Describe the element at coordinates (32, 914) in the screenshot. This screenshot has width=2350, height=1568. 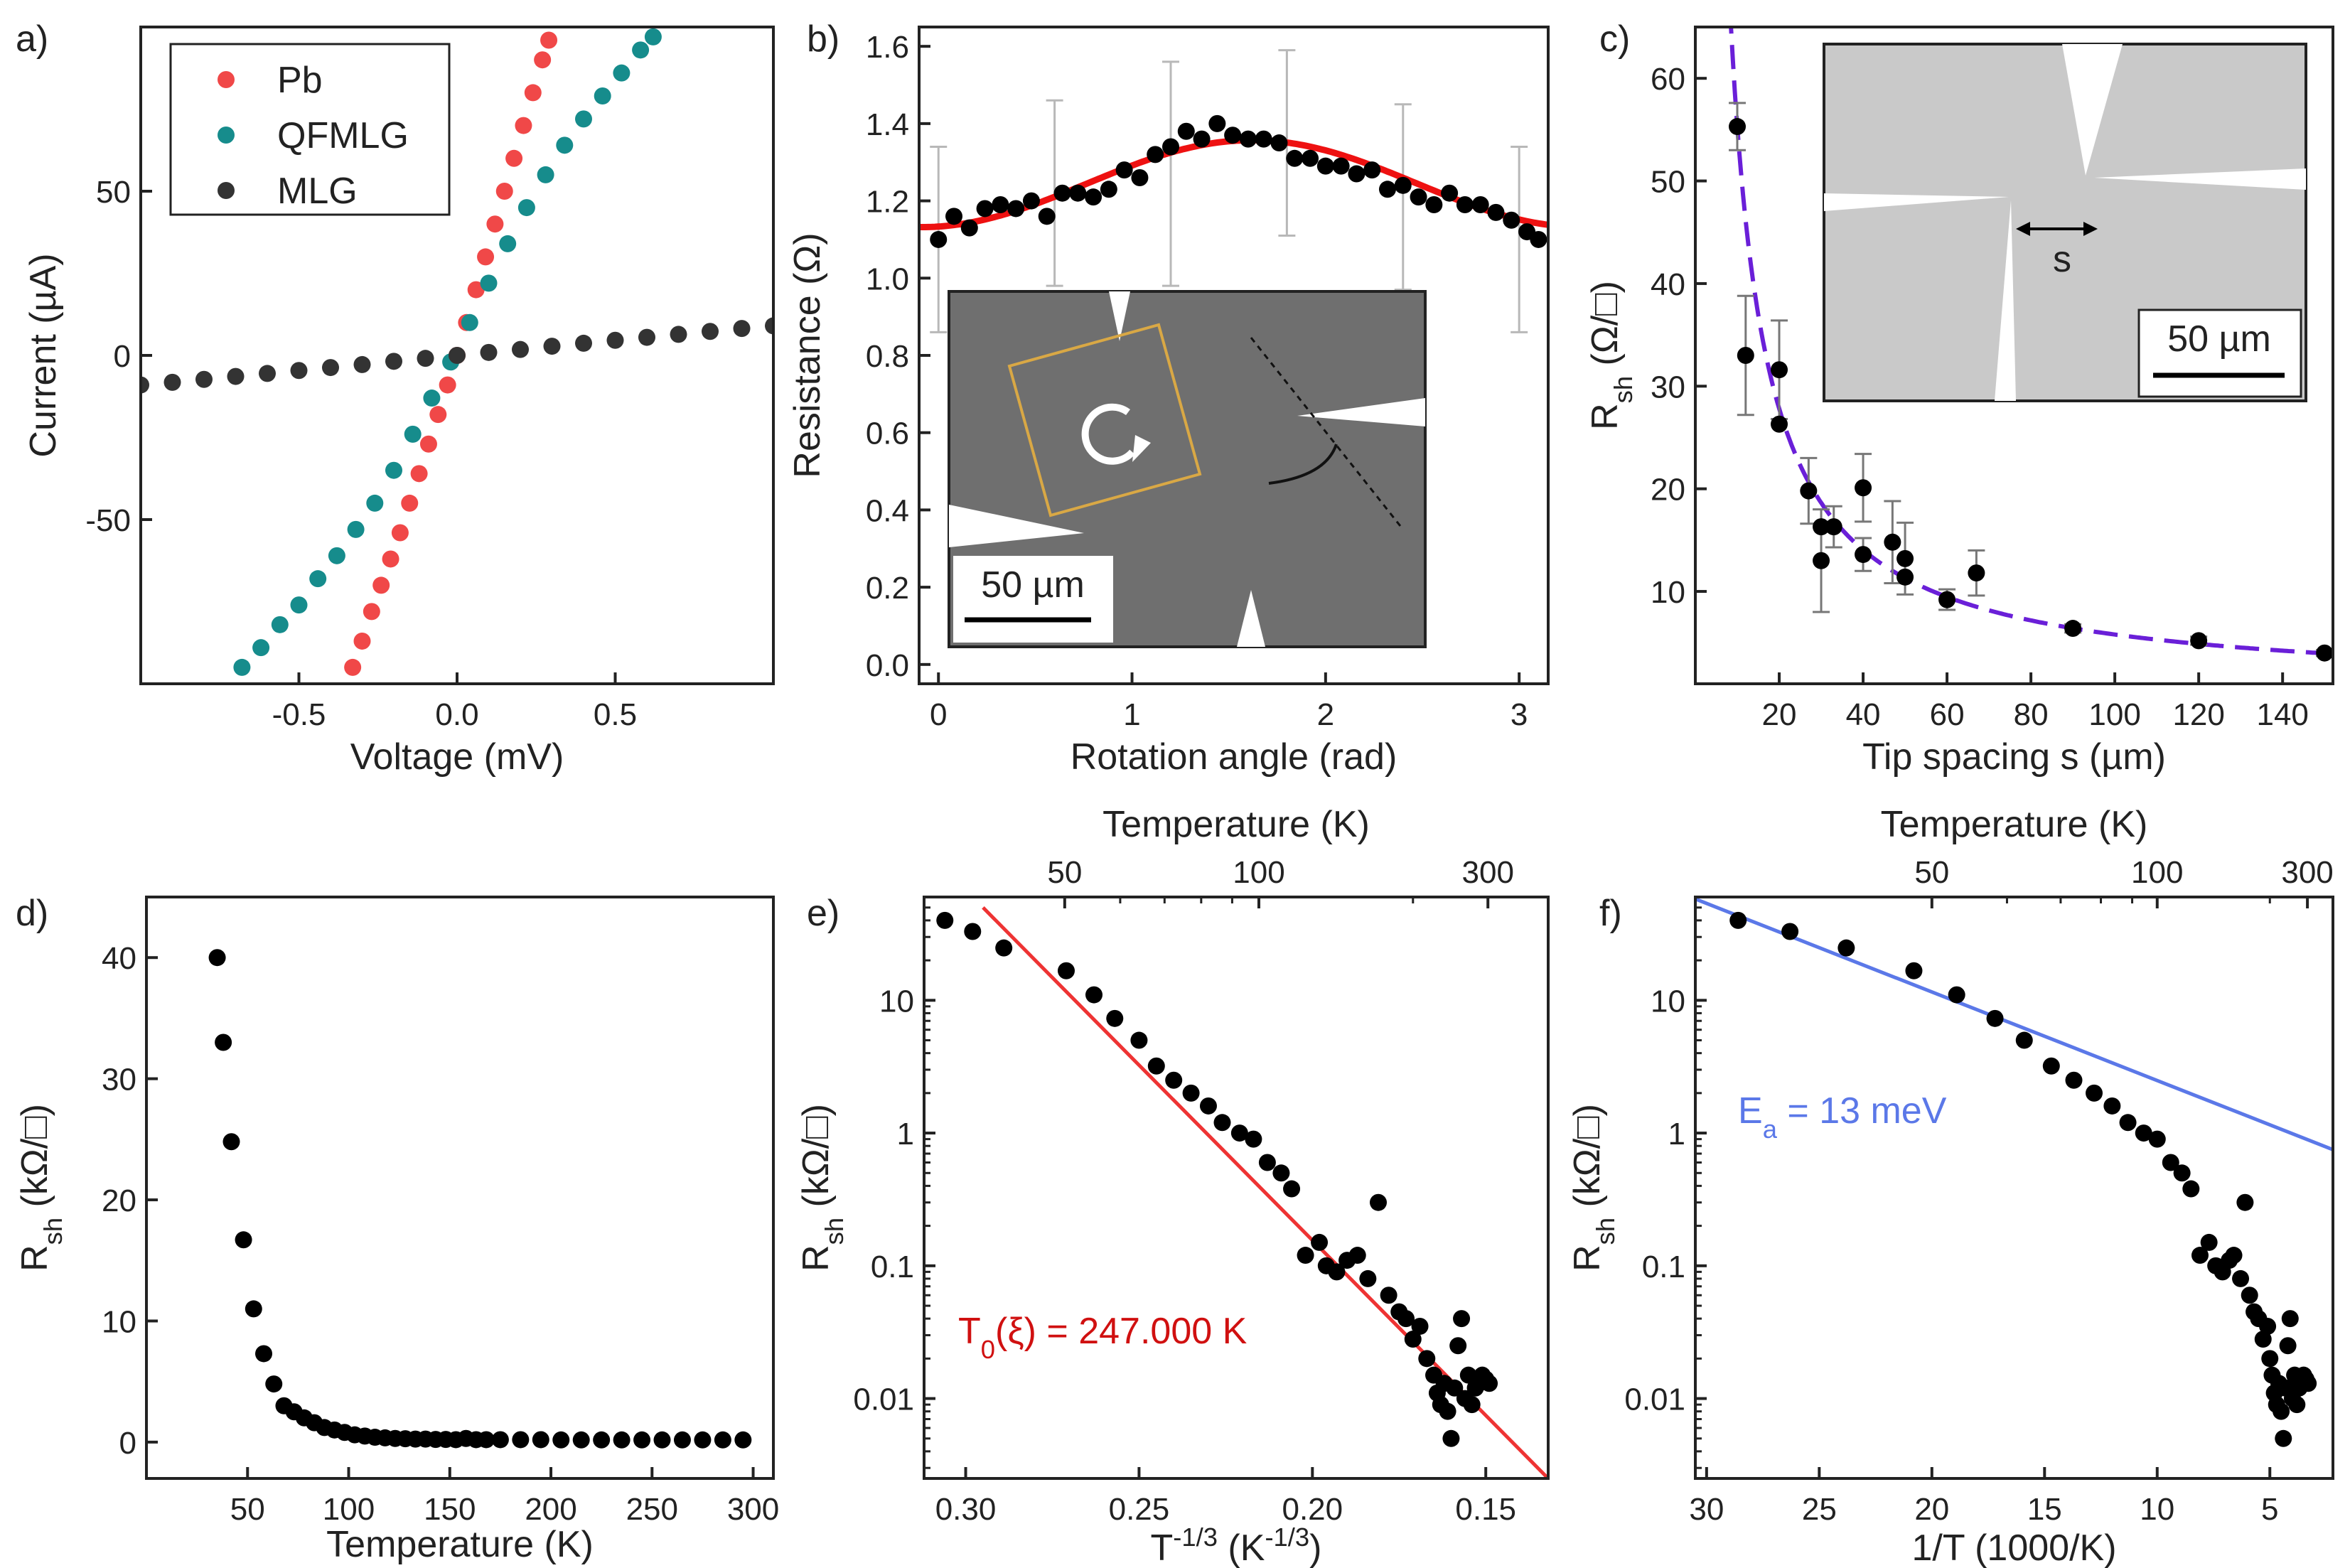
I see `panel-label-d: d)` at that location.